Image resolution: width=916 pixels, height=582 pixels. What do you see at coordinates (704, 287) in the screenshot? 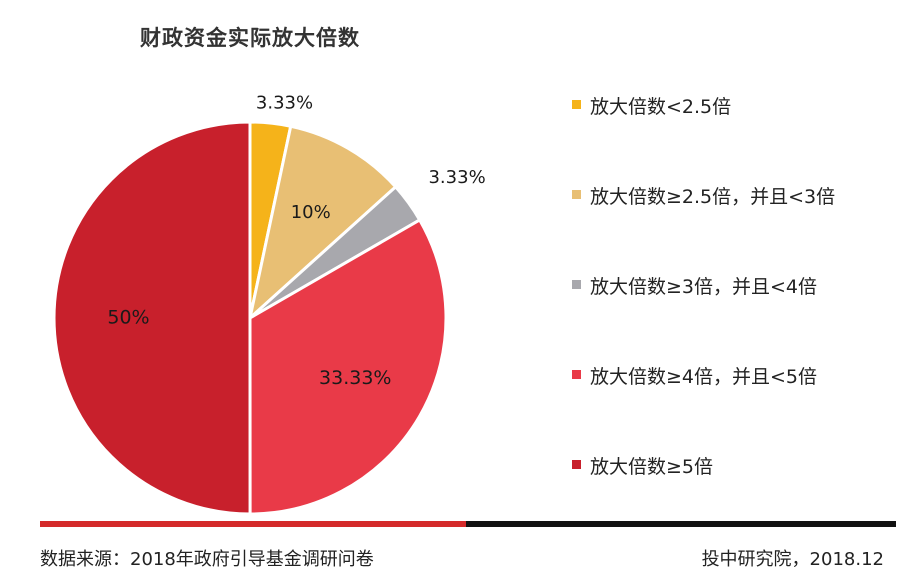
I see `legend-label: 放大倍数≥3倍，并且<4倍` at bounding box center [704, 287].